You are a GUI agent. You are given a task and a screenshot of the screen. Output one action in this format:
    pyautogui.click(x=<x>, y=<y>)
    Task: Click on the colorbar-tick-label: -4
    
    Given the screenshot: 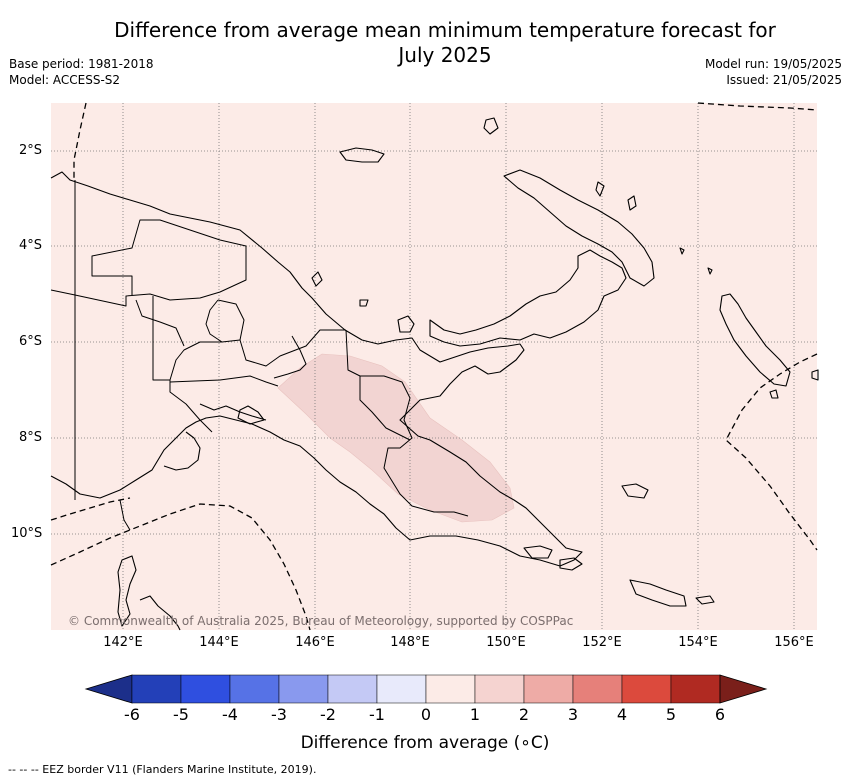 What is the action you would take?
    pyautogui.click(x=230, y=714)
    